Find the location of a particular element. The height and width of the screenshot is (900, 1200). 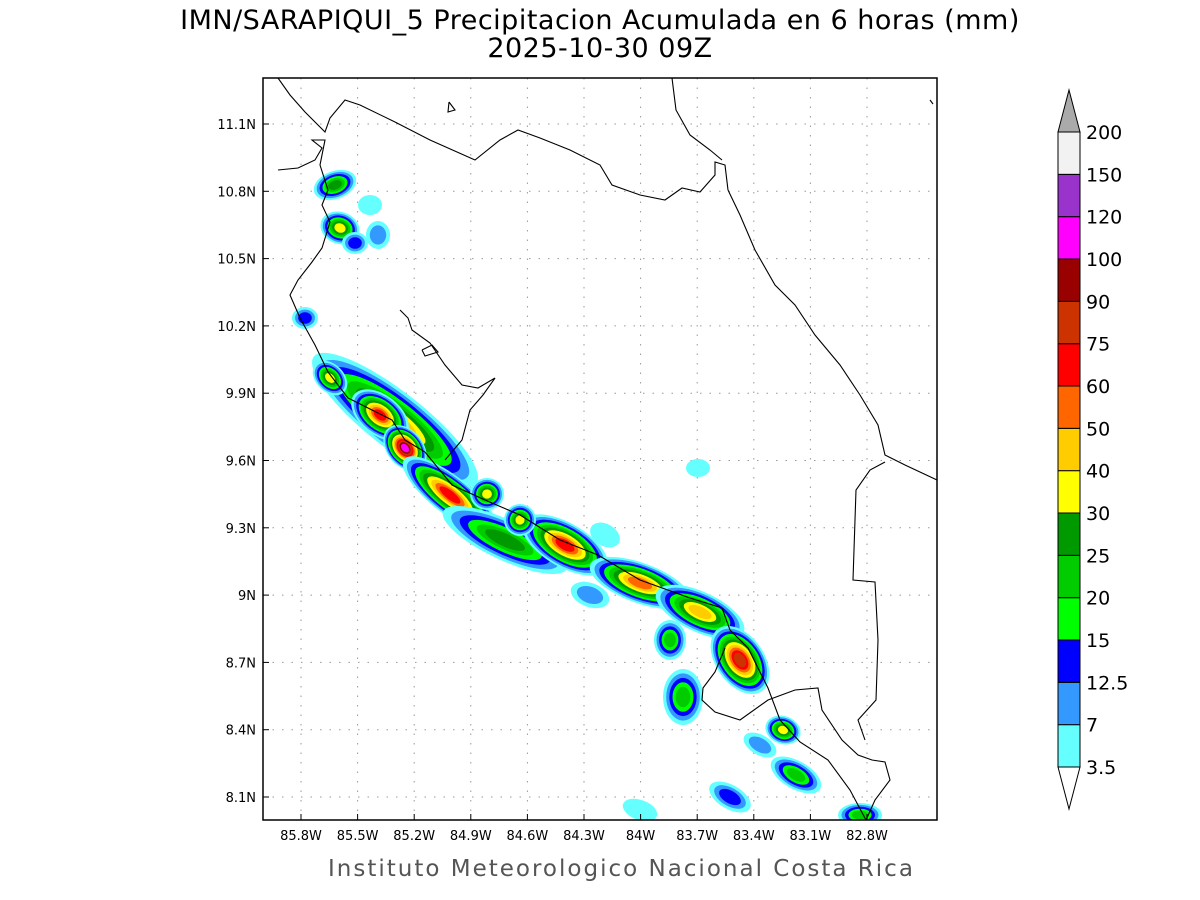

lon-tick-label: 83.4W is located at coordinates (754, 836).